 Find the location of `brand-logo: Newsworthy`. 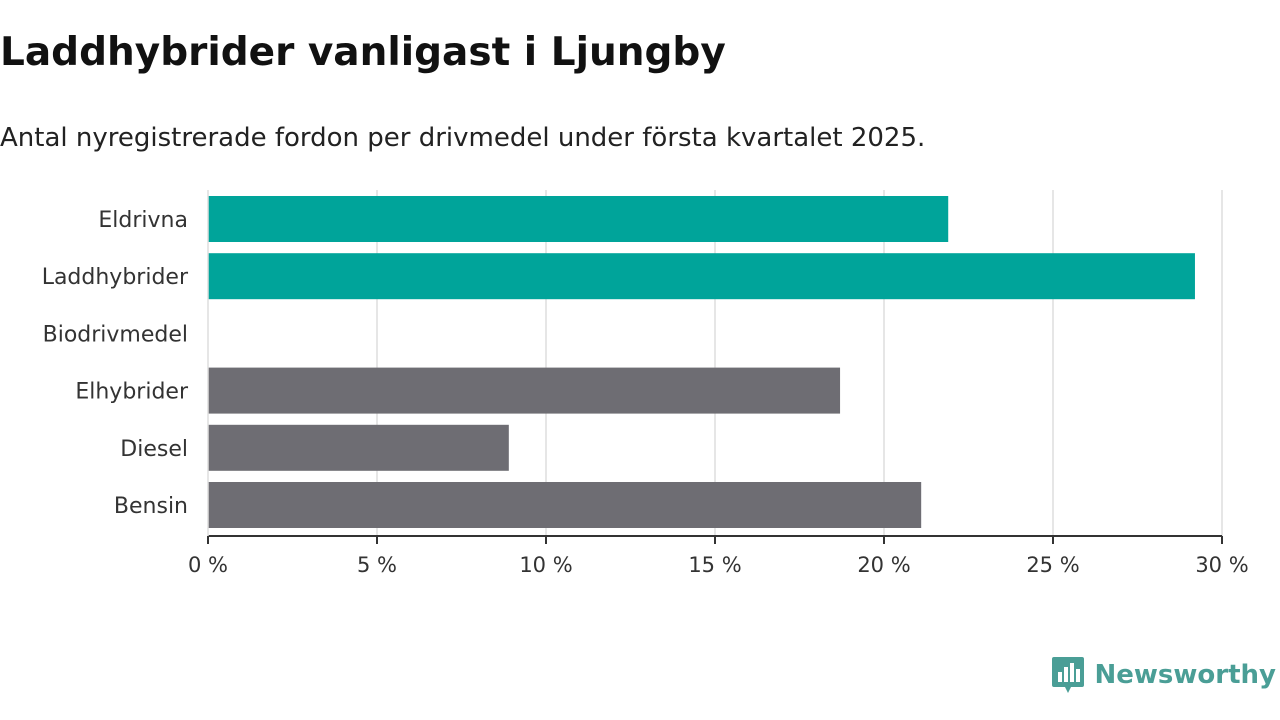

brand-logo: Newsworthy is located at coordinates (1163, 675).